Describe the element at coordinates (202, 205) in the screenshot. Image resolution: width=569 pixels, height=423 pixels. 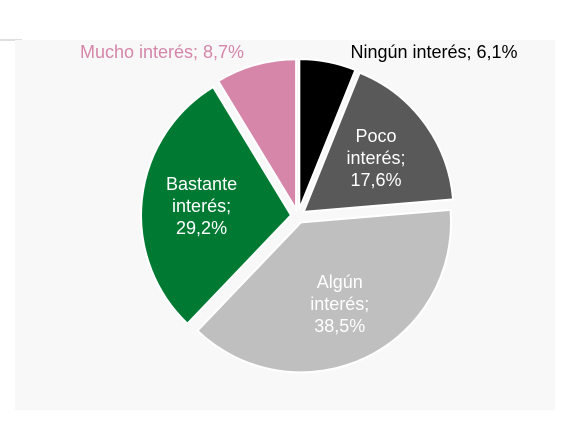
I see `slice-label: Bastante interés; 29,2%` at that location.